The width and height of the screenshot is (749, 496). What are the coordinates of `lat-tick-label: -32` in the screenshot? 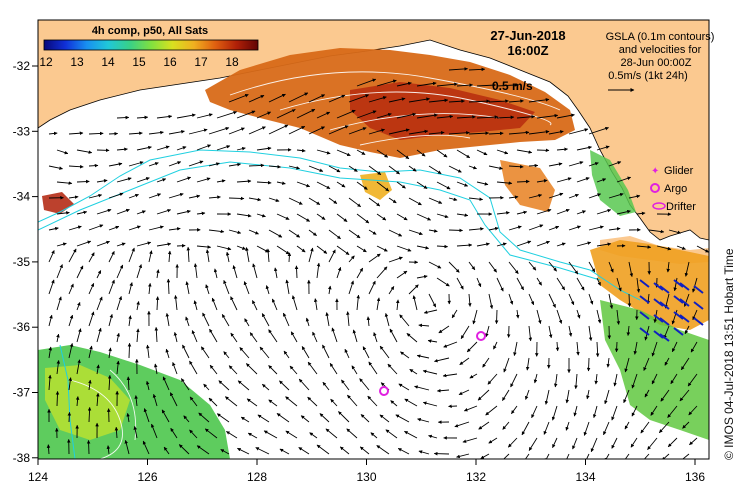 It's located at (22, 66).